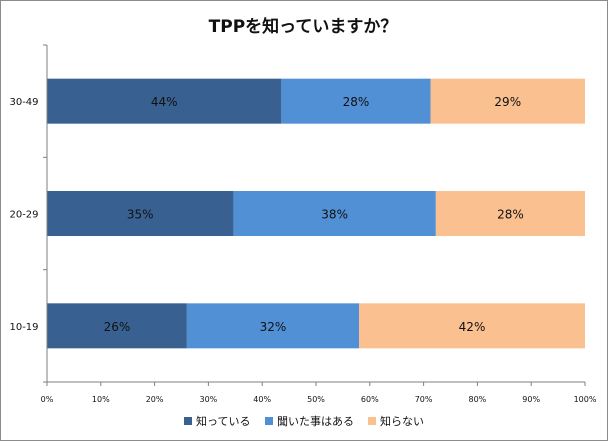 This screenshot has width=608, height=441. I want to click on x-tick-label: 100%, so click(585, 399).